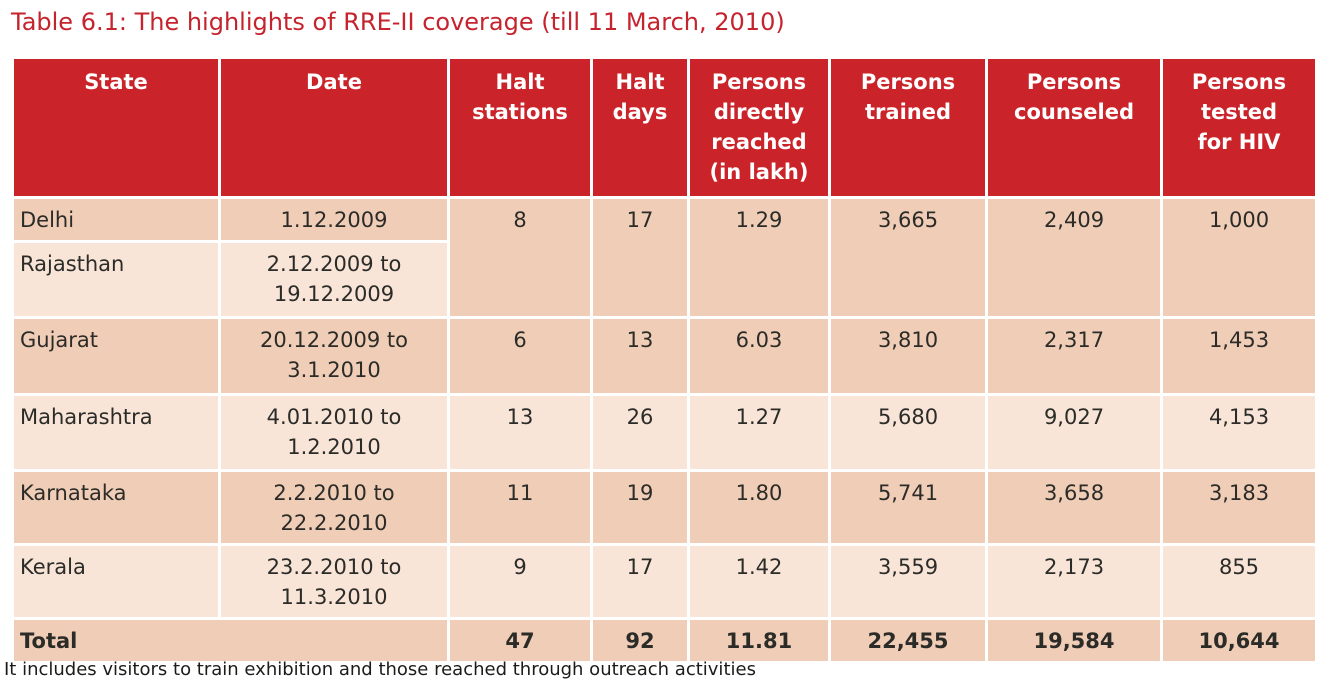 This screenshot has width=1325, height=693. What do you see at coordinates (520, 432) in the screenshot?
I see `cell-maharashtra-halt-stations: 13` at bounding box center [520, 432].